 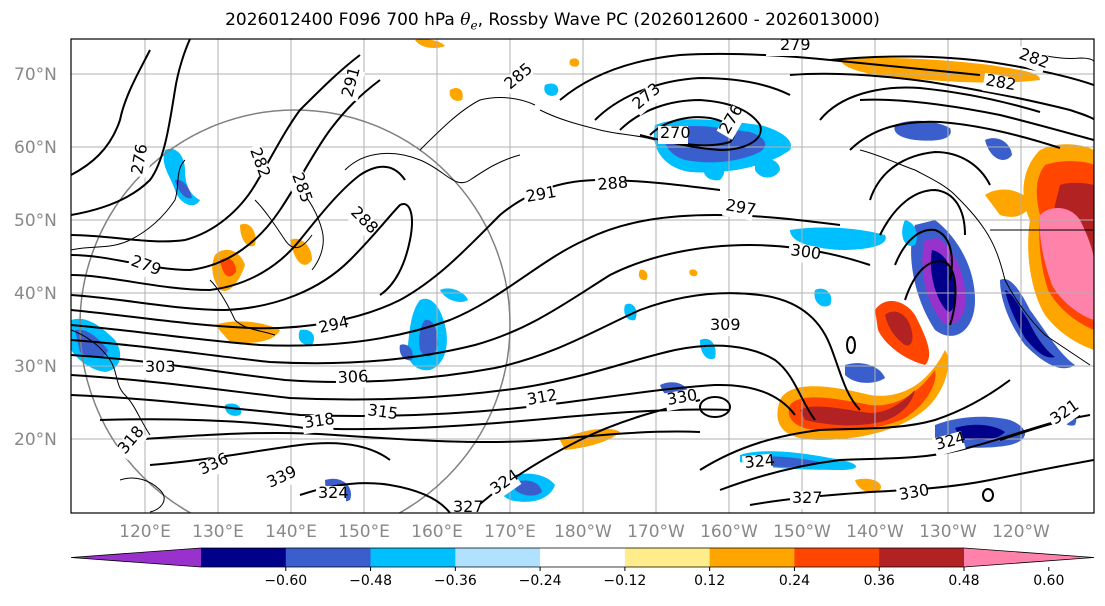 What do you see at coordinates (35, 294) in the screenshot?
I see `lat-label-40n: 40°N` at bounding box center [35, 294].